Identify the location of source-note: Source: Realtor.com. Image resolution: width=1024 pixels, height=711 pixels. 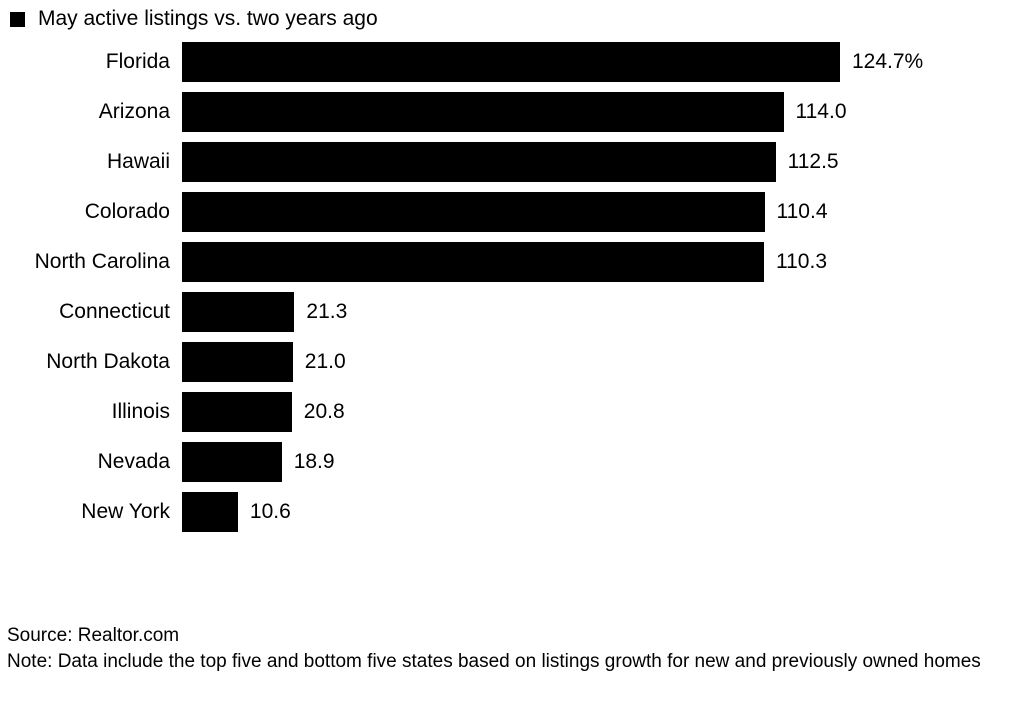
(93, 635).